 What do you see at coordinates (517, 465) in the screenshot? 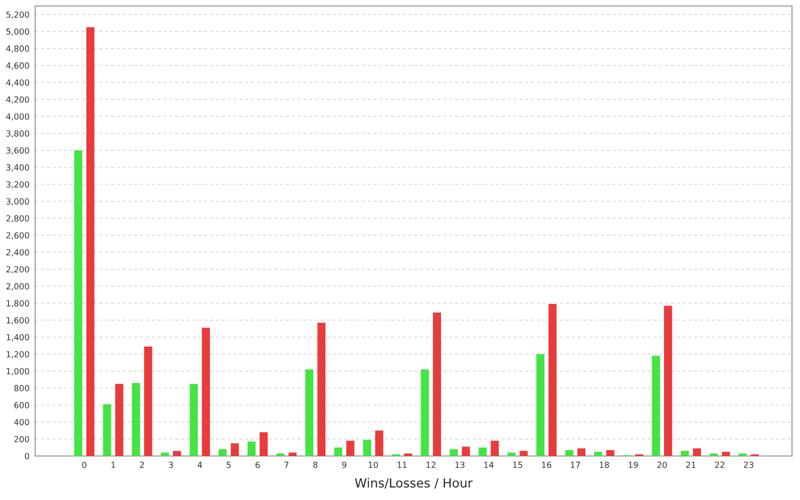
I see `x-tick-label: 15` at bounding box center [517, 465].